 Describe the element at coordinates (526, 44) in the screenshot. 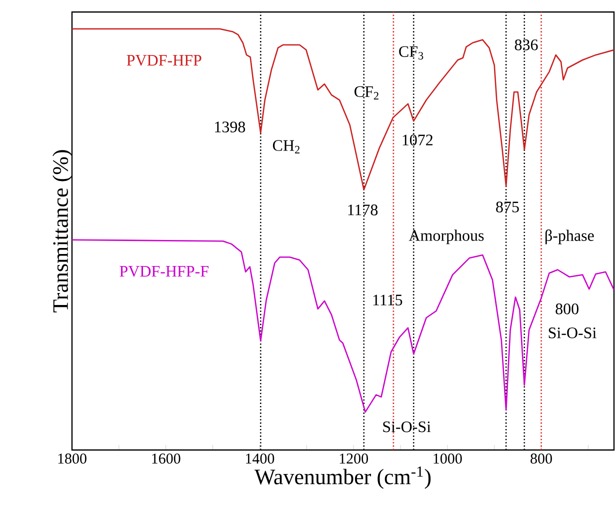

I see `annotation: 836` at that location.